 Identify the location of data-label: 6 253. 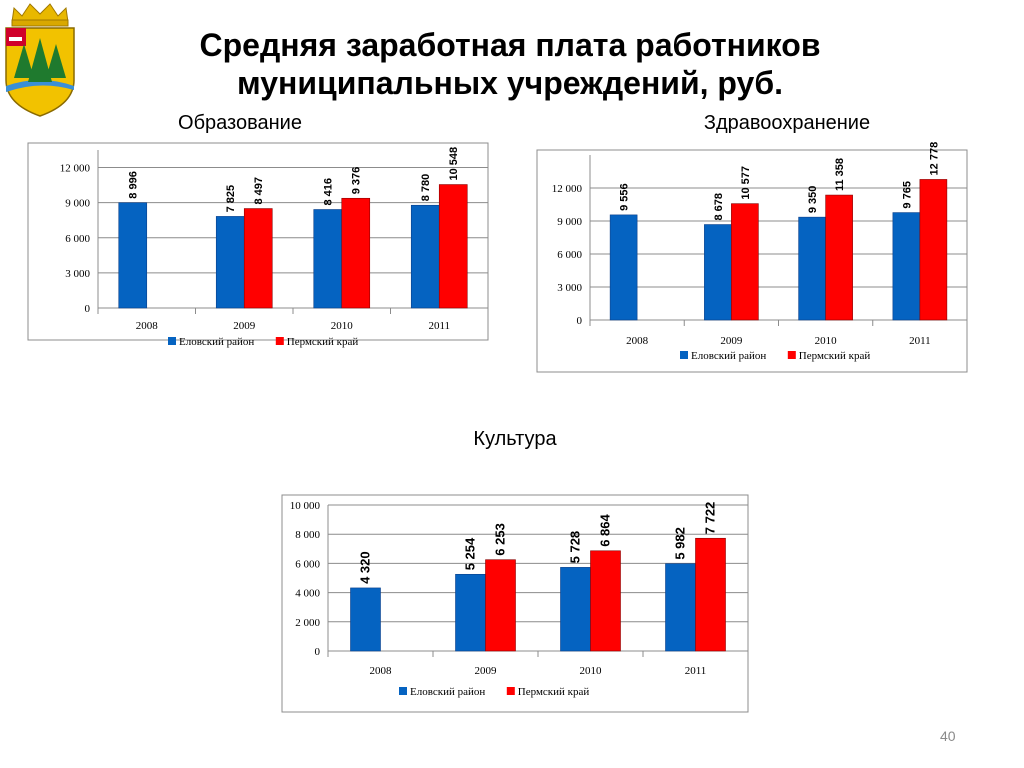
(500, 539).